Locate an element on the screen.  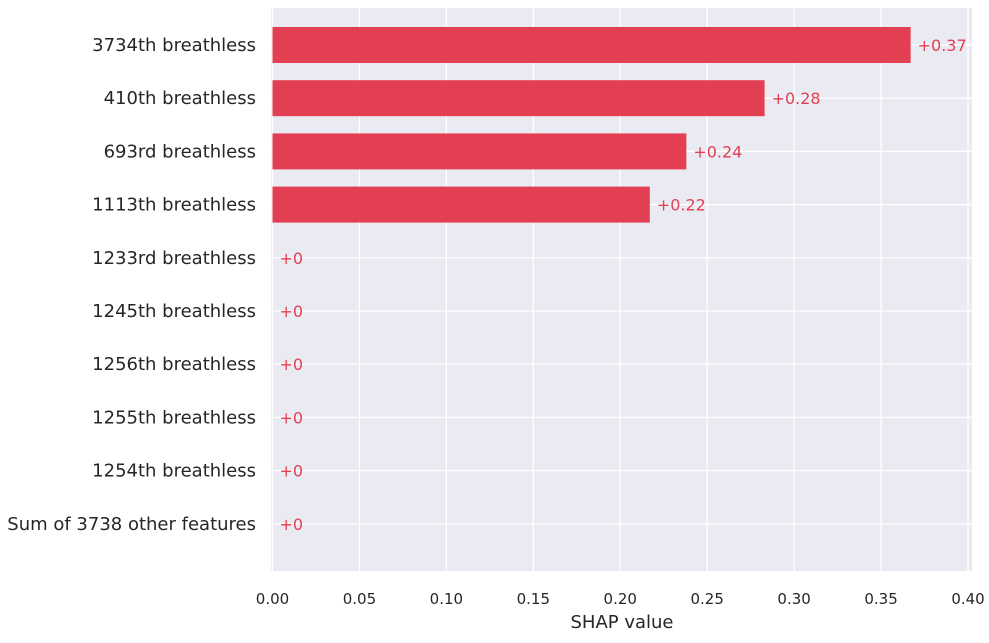
value-label: +0.22 is located at coordinates (681, 205).